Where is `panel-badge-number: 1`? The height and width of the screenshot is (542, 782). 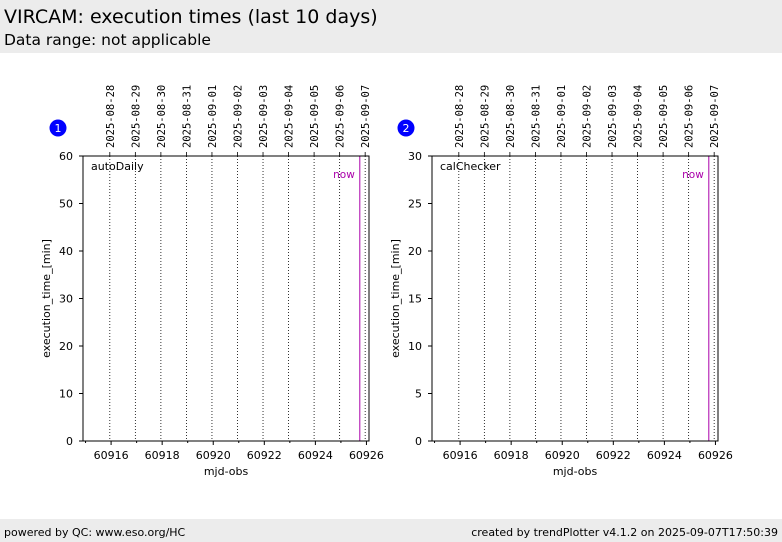
panel-badge-number: 1 is located at coordinates (58, 128).